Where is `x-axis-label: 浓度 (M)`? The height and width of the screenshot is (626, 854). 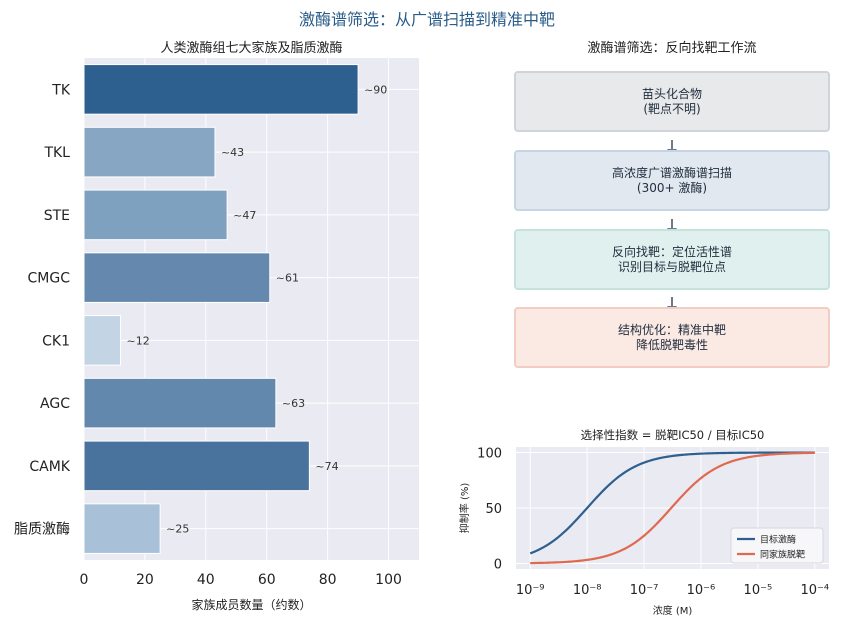
x-axis-label: 浓度 (M) is located at coordinates (673, 610).